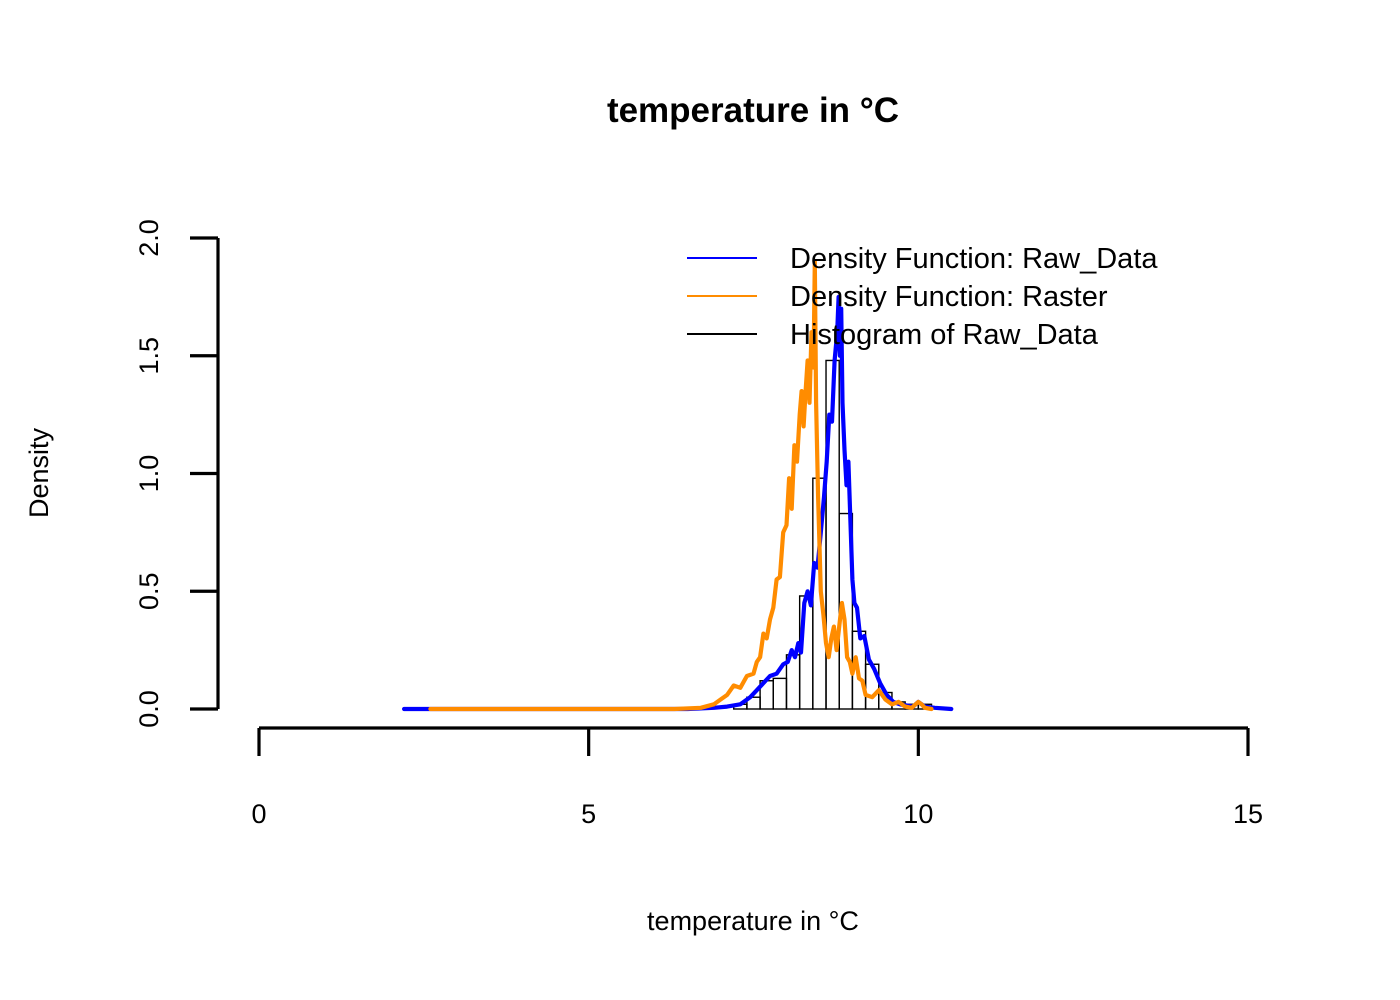 This screenshot has width=1400, height=1000. Describe the element at coordinates (149, 591) in the screenshot. I see `y-tick-label: 0.5` at that location.